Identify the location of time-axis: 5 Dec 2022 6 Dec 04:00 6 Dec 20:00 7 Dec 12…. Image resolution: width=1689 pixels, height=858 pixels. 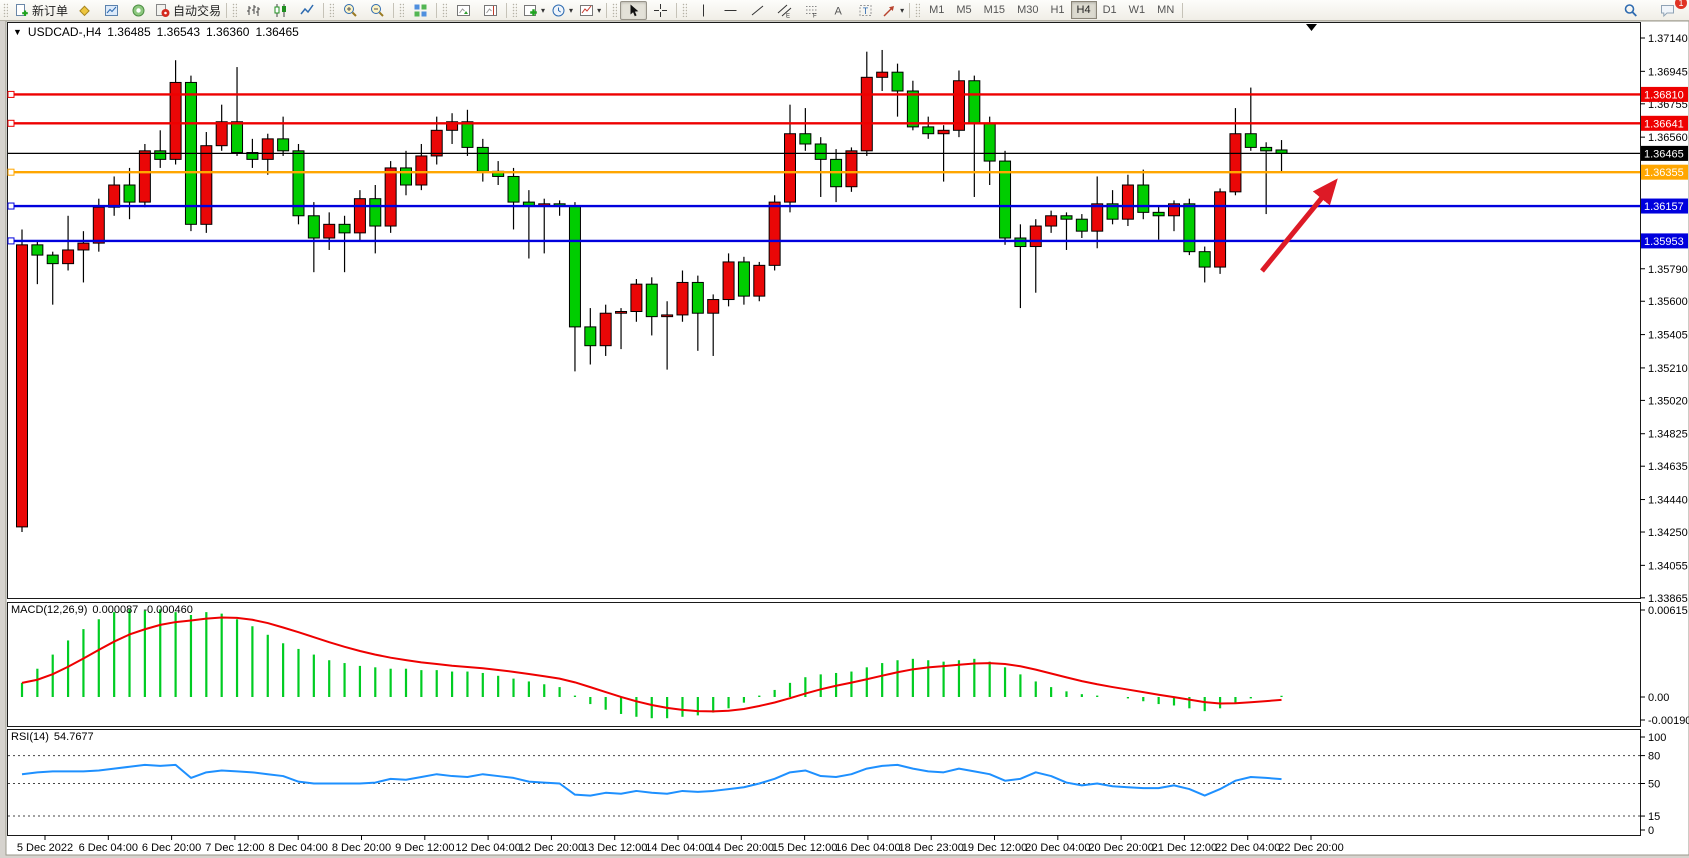
(680, 844).